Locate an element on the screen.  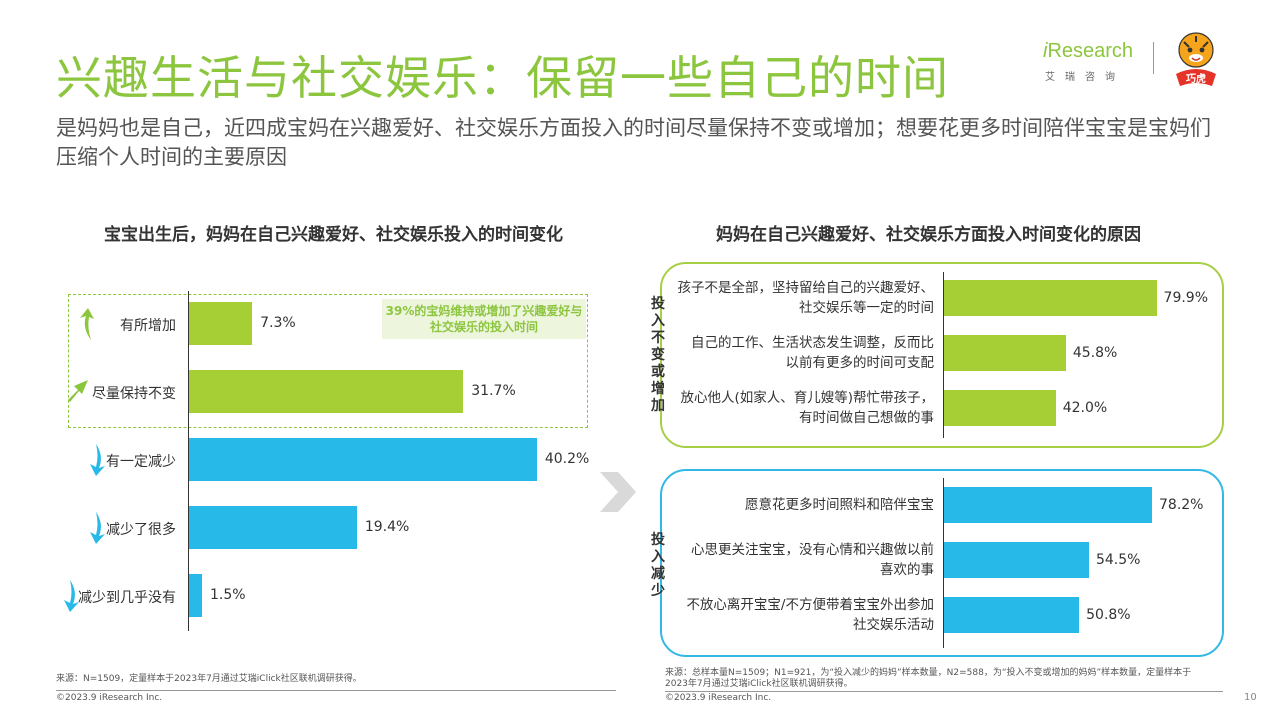
left-footer-divider is located at coordinates (336, 690).